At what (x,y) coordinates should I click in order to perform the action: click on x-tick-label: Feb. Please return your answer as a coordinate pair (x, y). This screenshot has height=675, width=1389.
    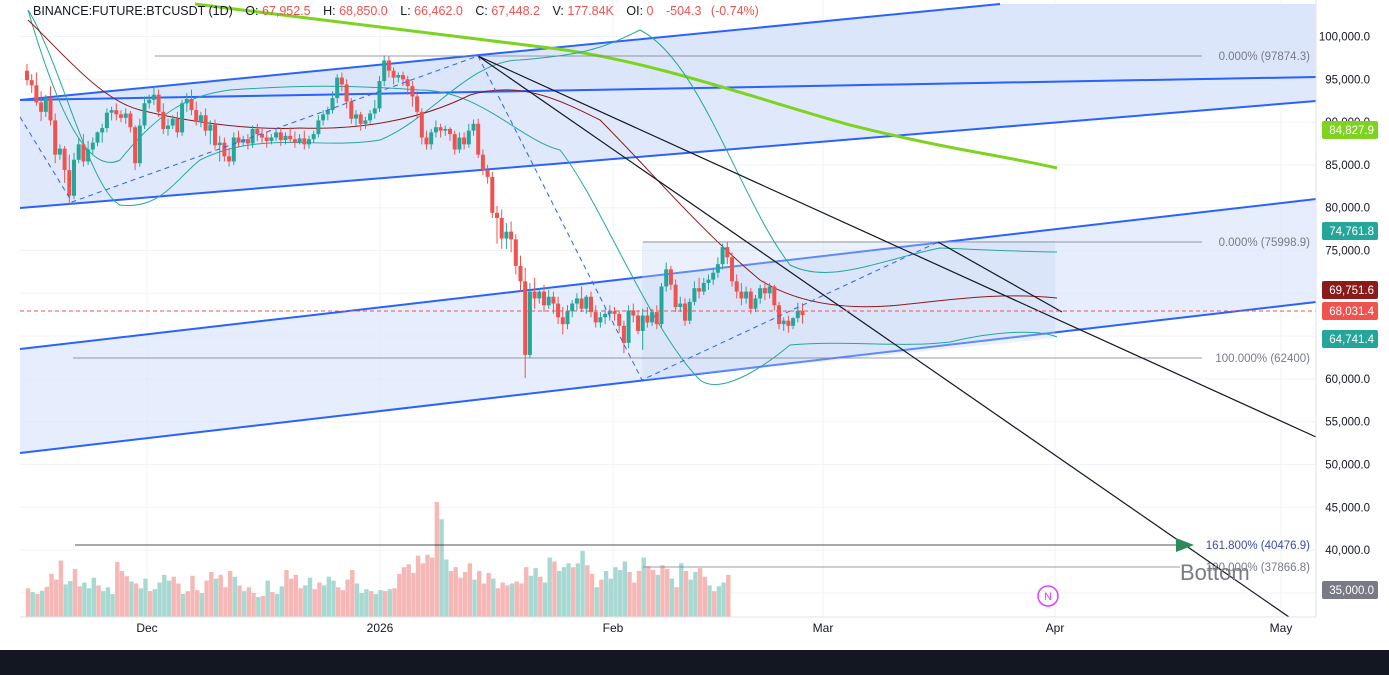
    Looking at the image, I should click on (613, 628).